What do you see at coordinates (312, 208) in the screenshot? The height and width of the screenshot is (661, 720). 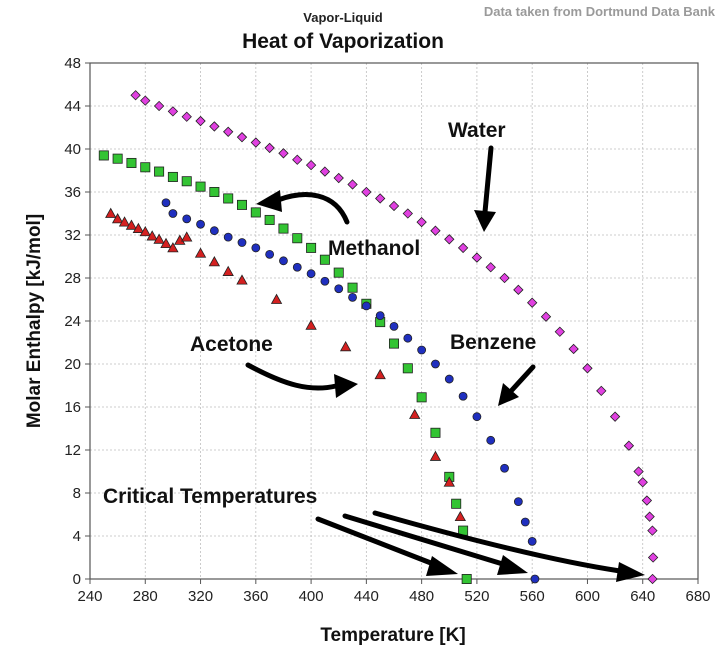 I see `methanol-arrow` at bounding box center [312, 208].